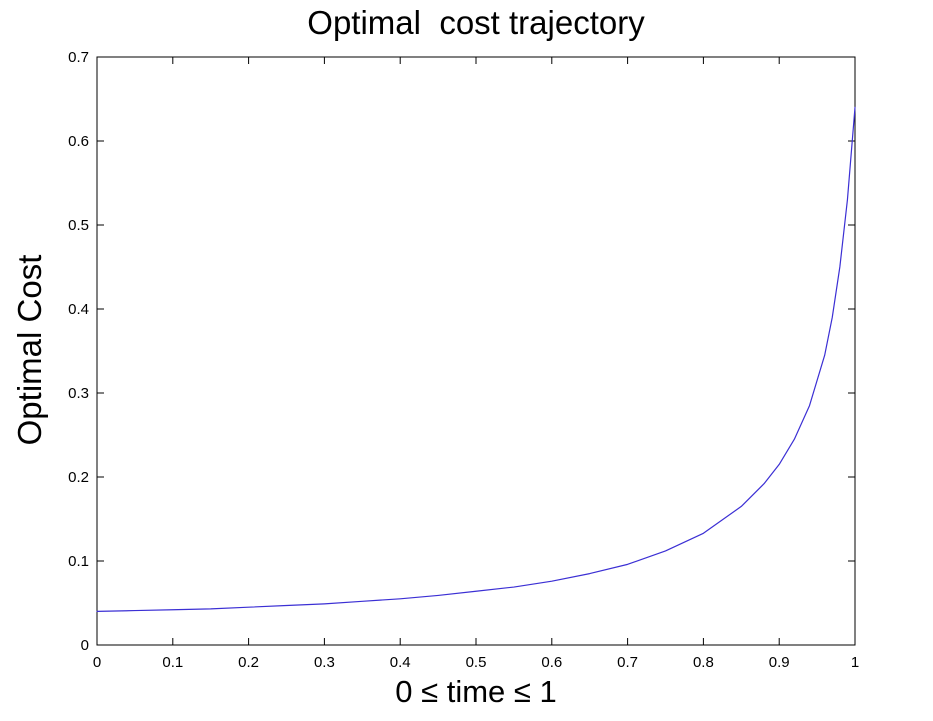 The width and height of the screenshot is (933, 721). What do you see at coordinates (400, 662) in the screenshot?
I see `x-tick-label: 0.4` at bounding box center [400, 662].